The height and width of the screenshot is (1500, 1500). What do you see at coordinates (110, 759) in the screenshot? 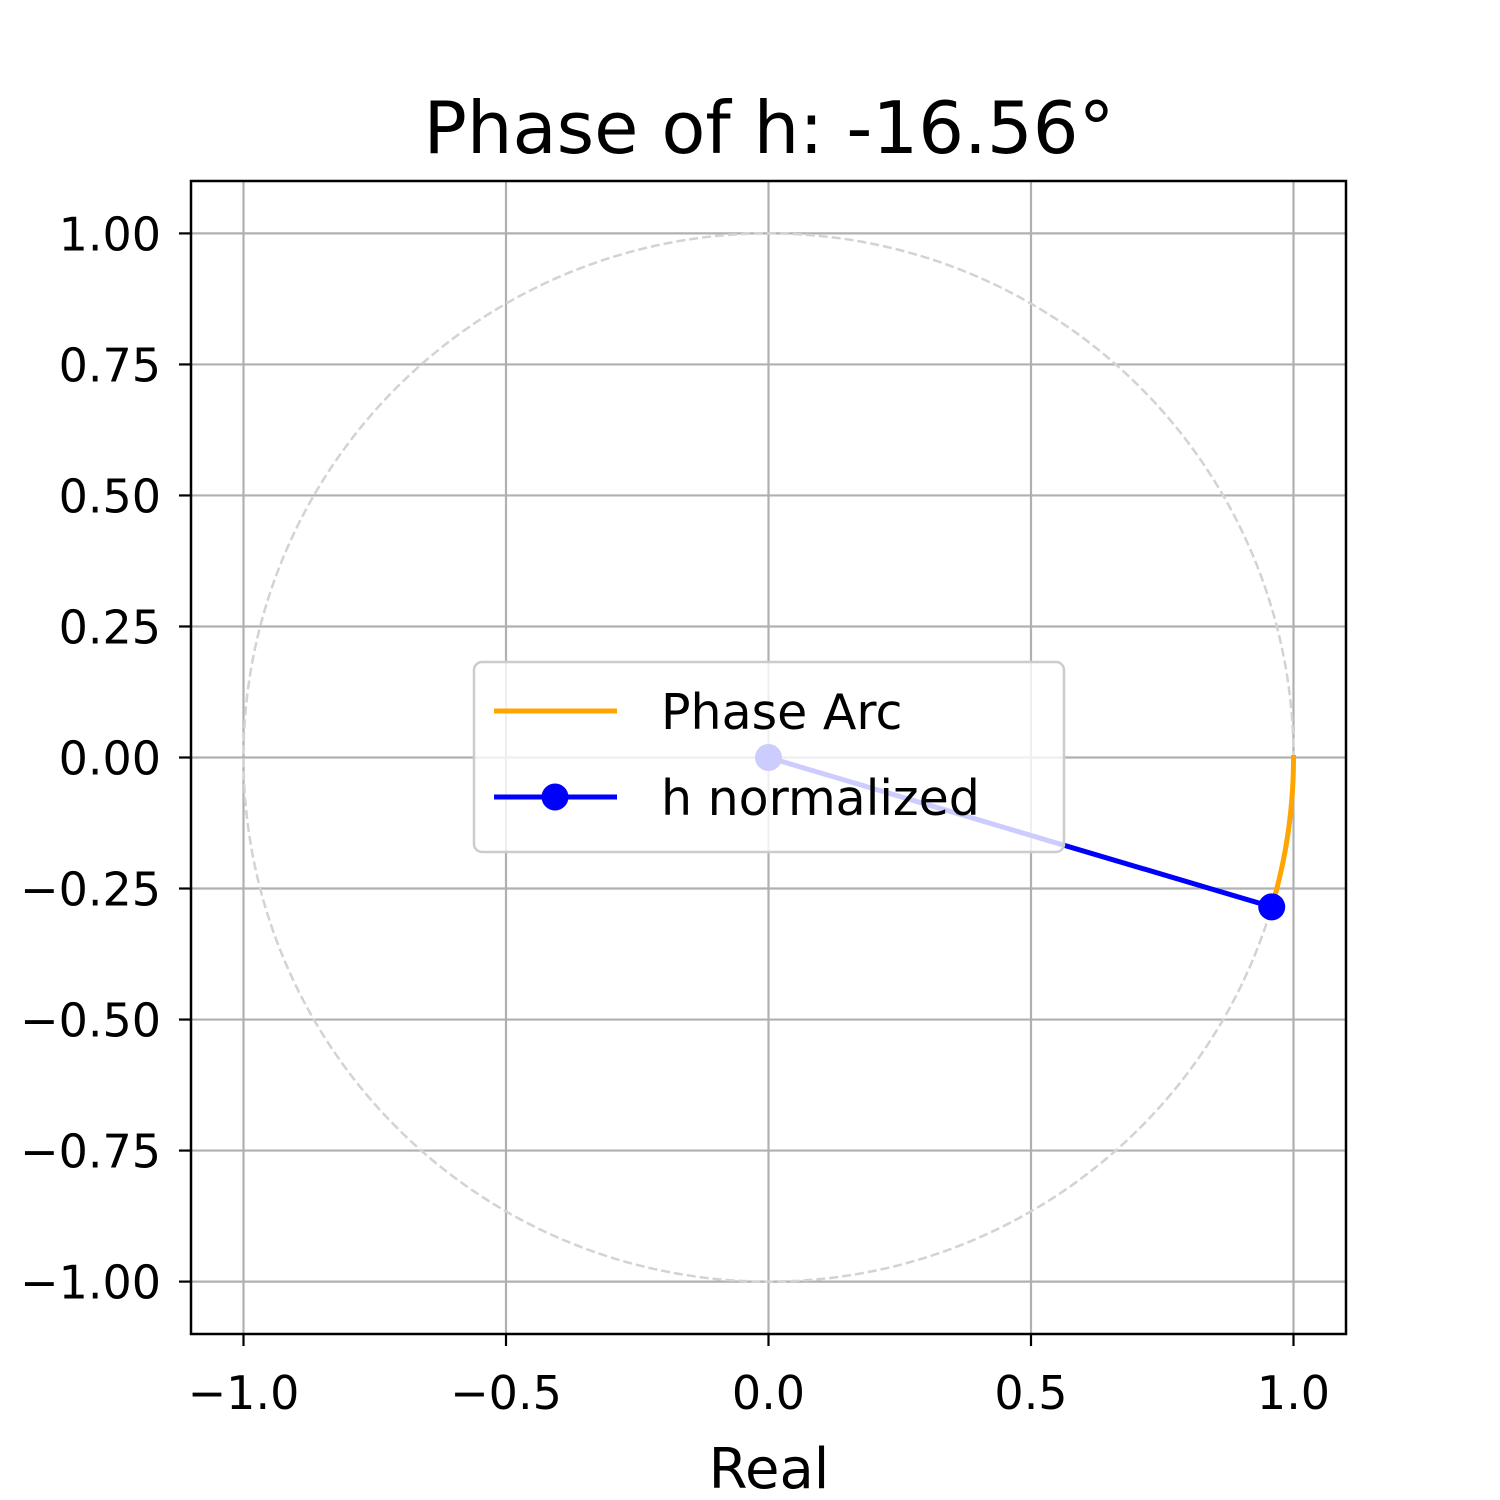
I see `y-tick-label: 0.00` at bounding box center [110, 759].